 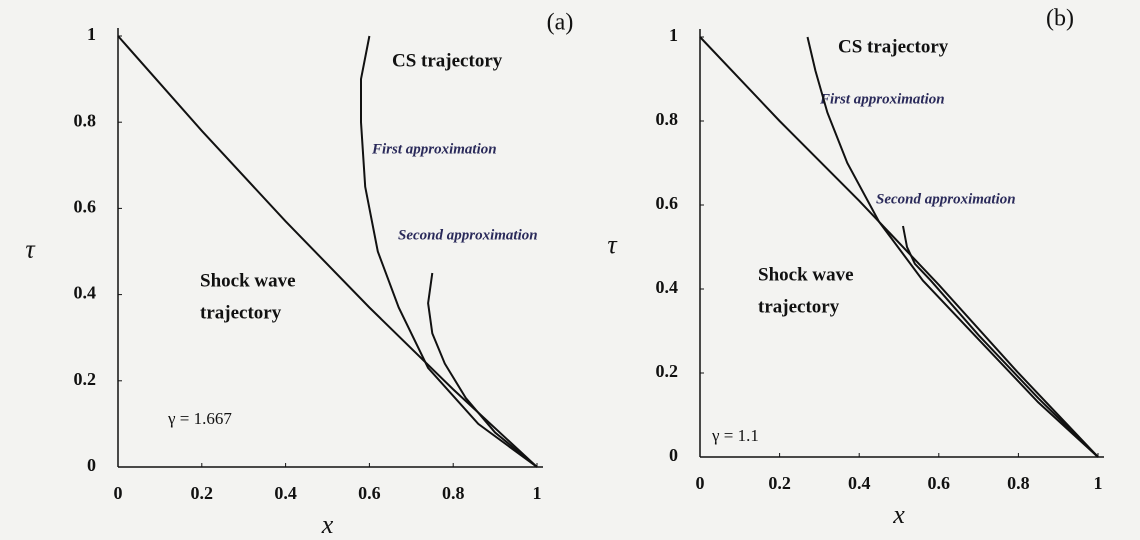 I want to click on panel-label: (a), so click(x=560, y=23).